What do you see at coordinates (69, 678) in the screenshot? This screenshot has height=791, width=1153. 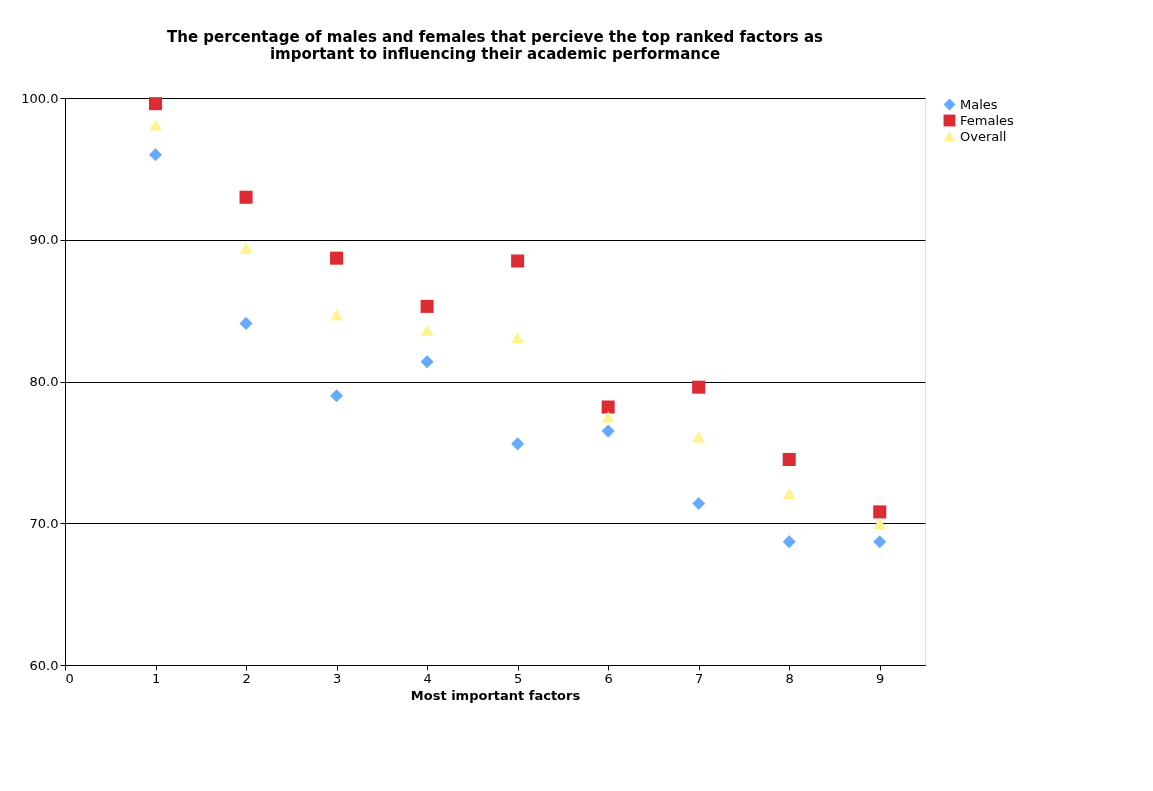 I see `x-tick-label: 0` at bounding box center [69, 678].